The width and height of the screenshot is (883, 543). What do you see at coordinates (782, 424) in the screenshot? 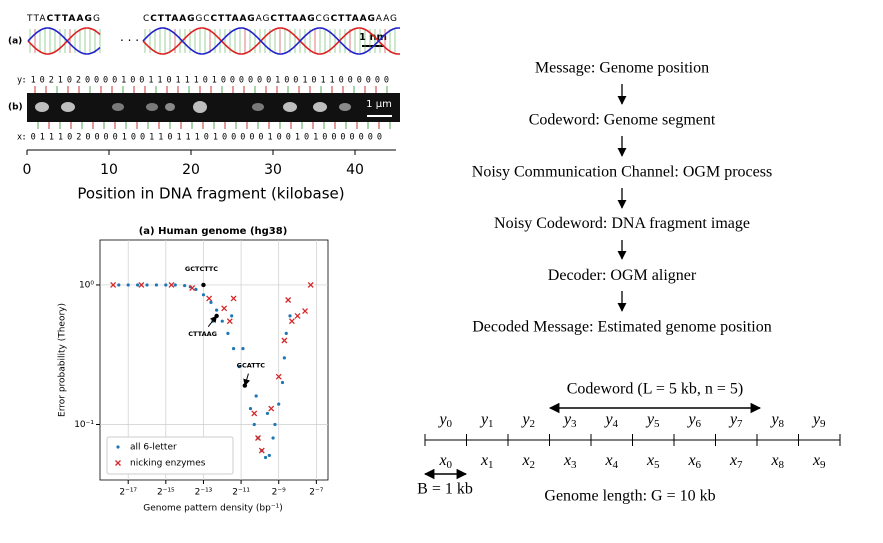
I see `symbol-index: 8` at bounding box center [782, 424].